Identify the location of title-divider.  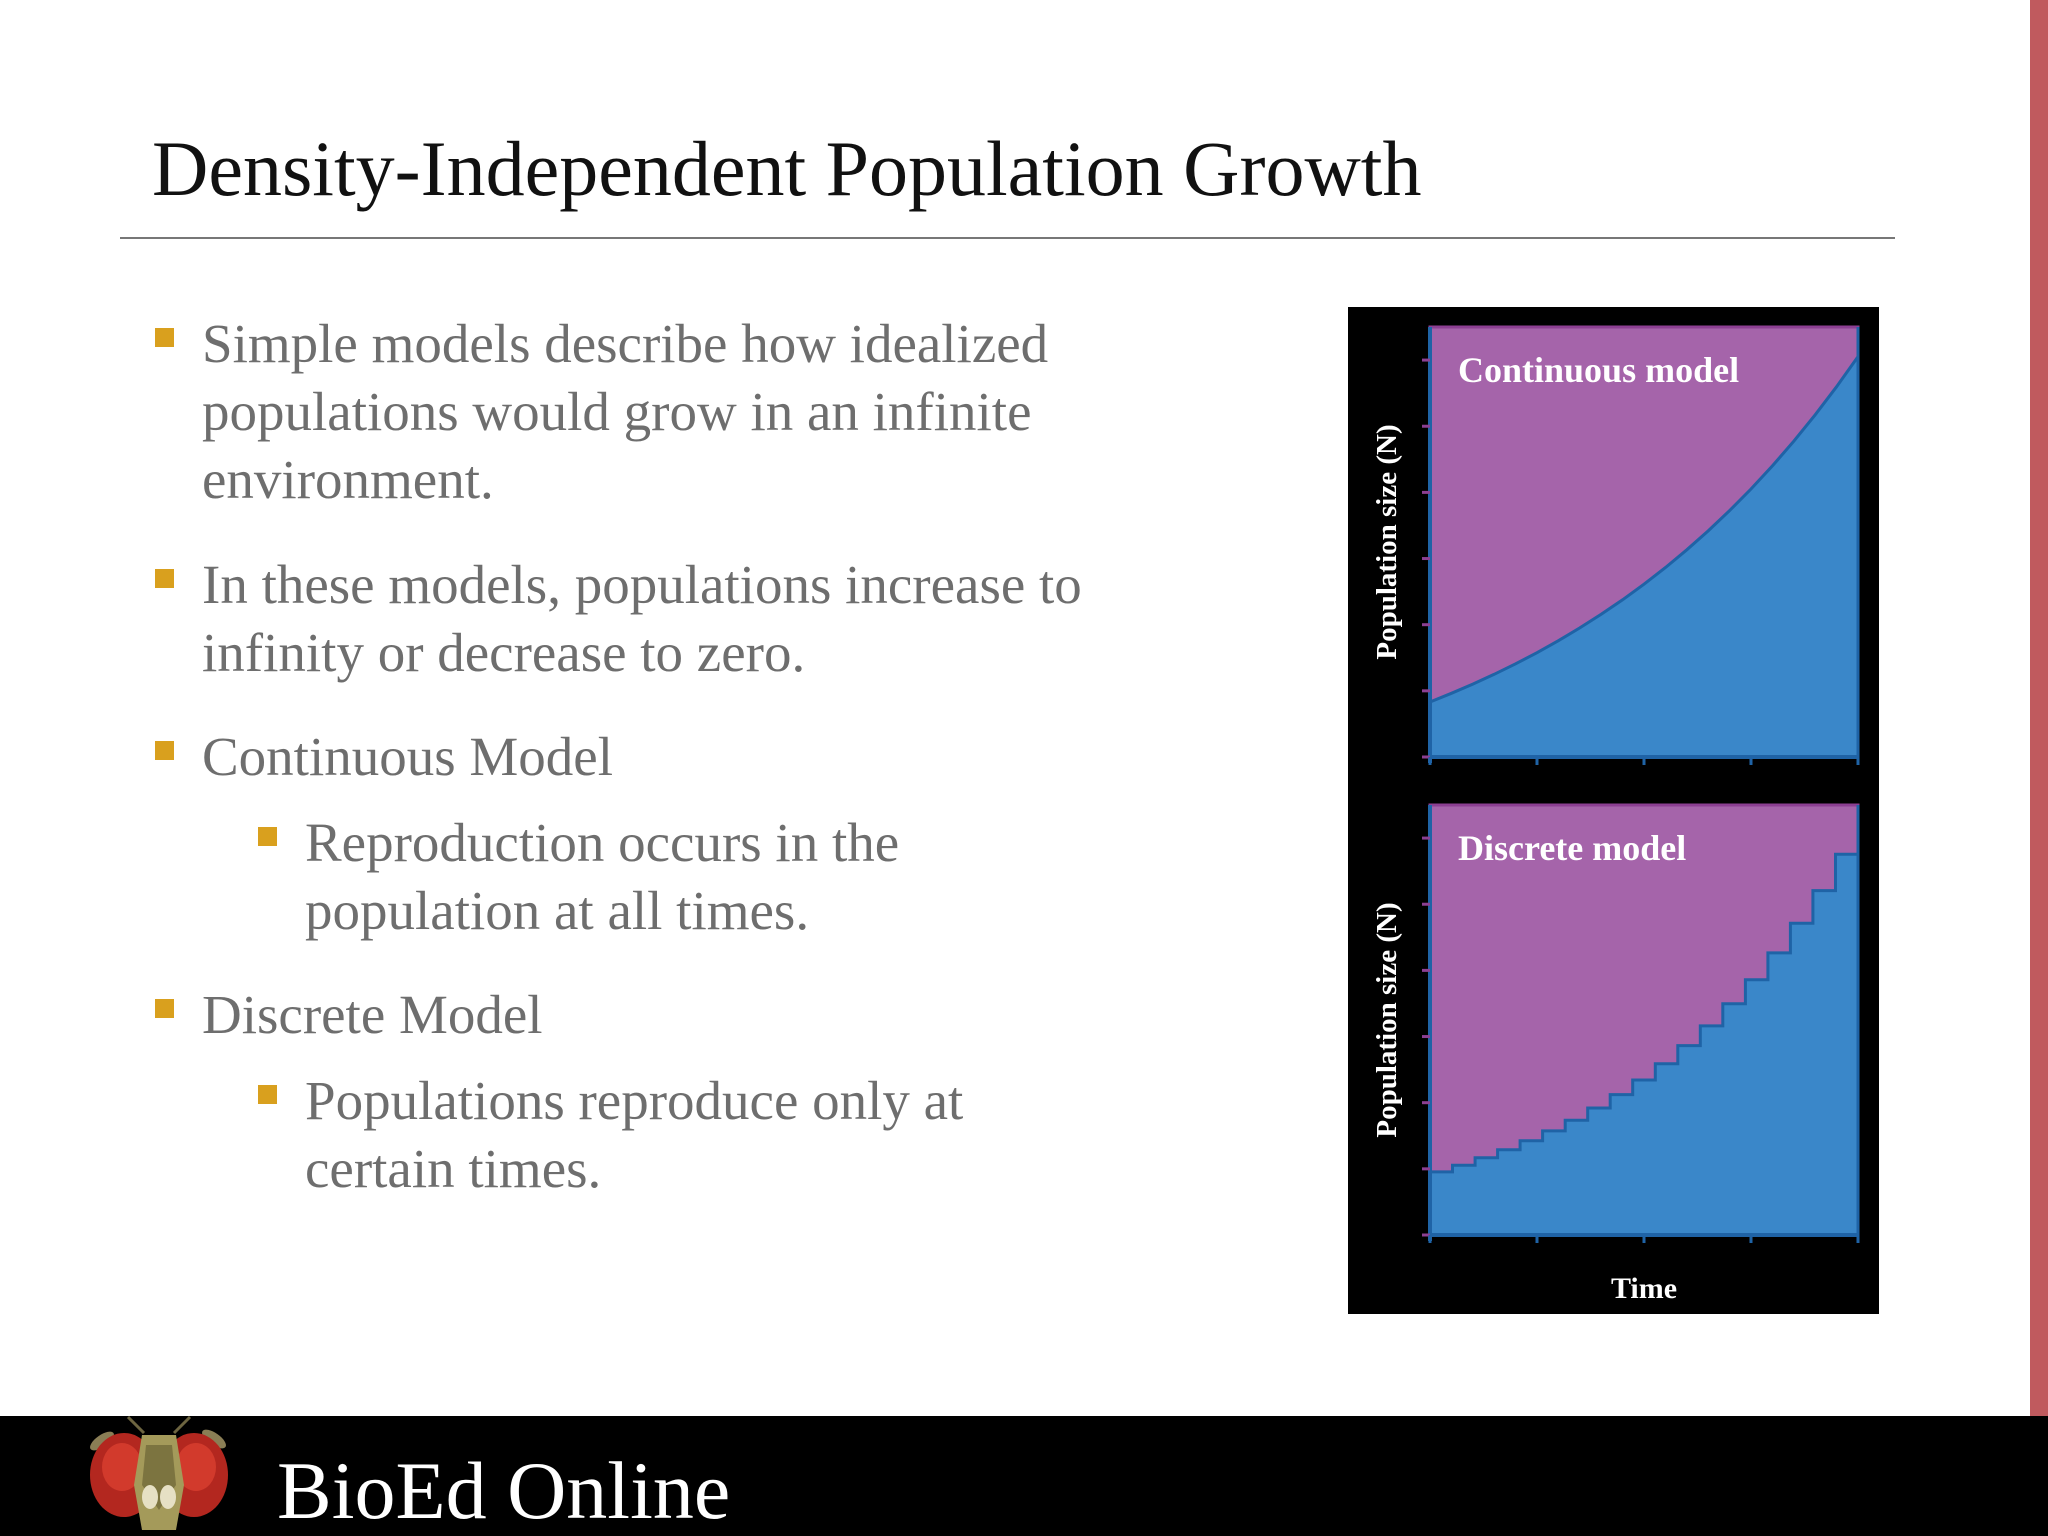
(1007, 238).